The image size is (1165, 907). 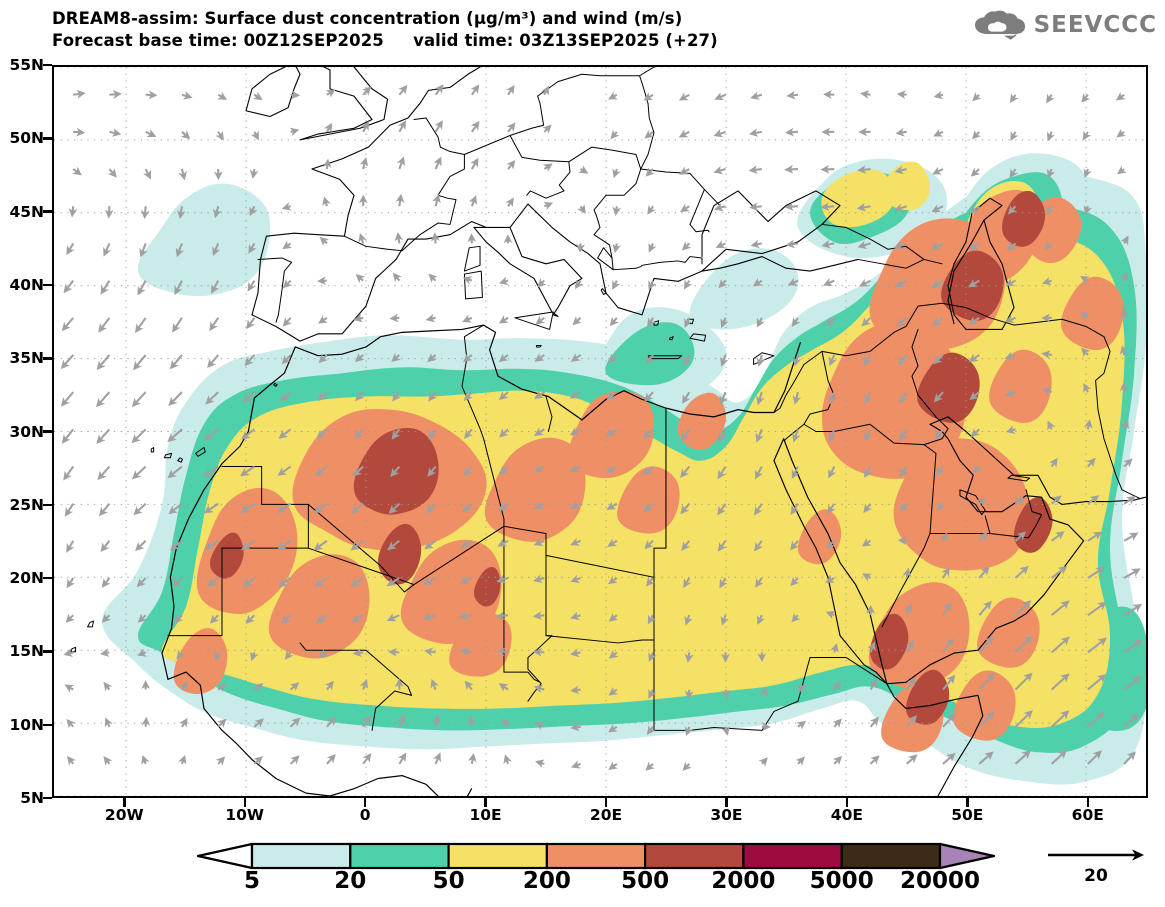 What do you see at coordinates (771, 231) in the screenshot?
I see `coastline-black-sea` at bounding box center [771, 231].